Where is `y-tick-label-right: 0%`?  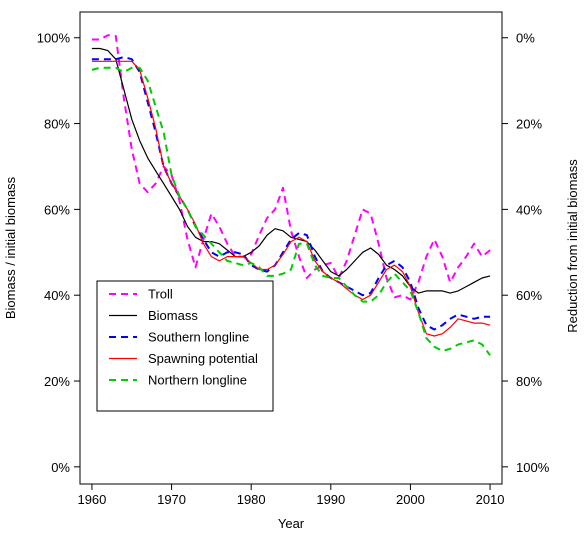 y-tick-label-right: 0% is located at coordinates (525, 38).